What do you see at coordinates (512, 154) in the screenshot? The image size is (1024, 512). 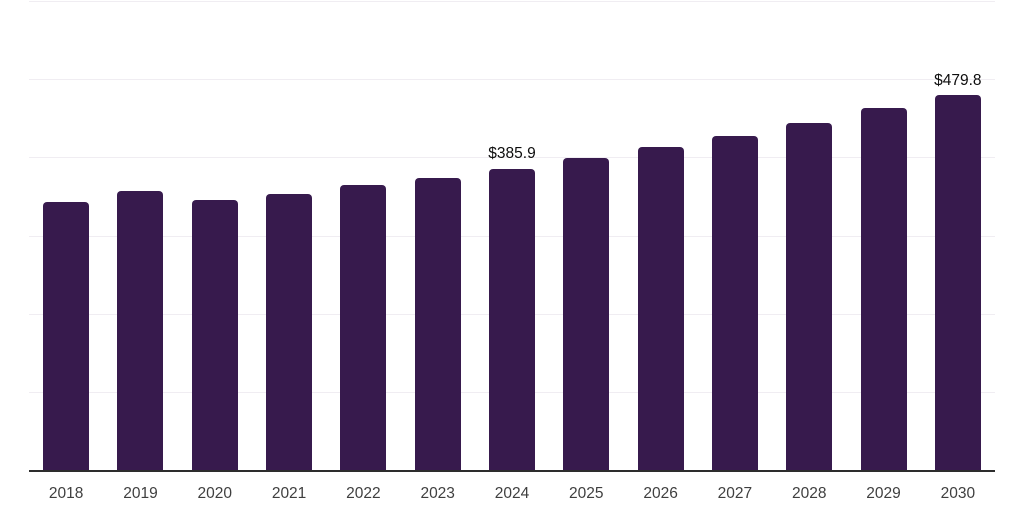 I see `data-label-2024: $385.9` at bounding box center [512, 154].